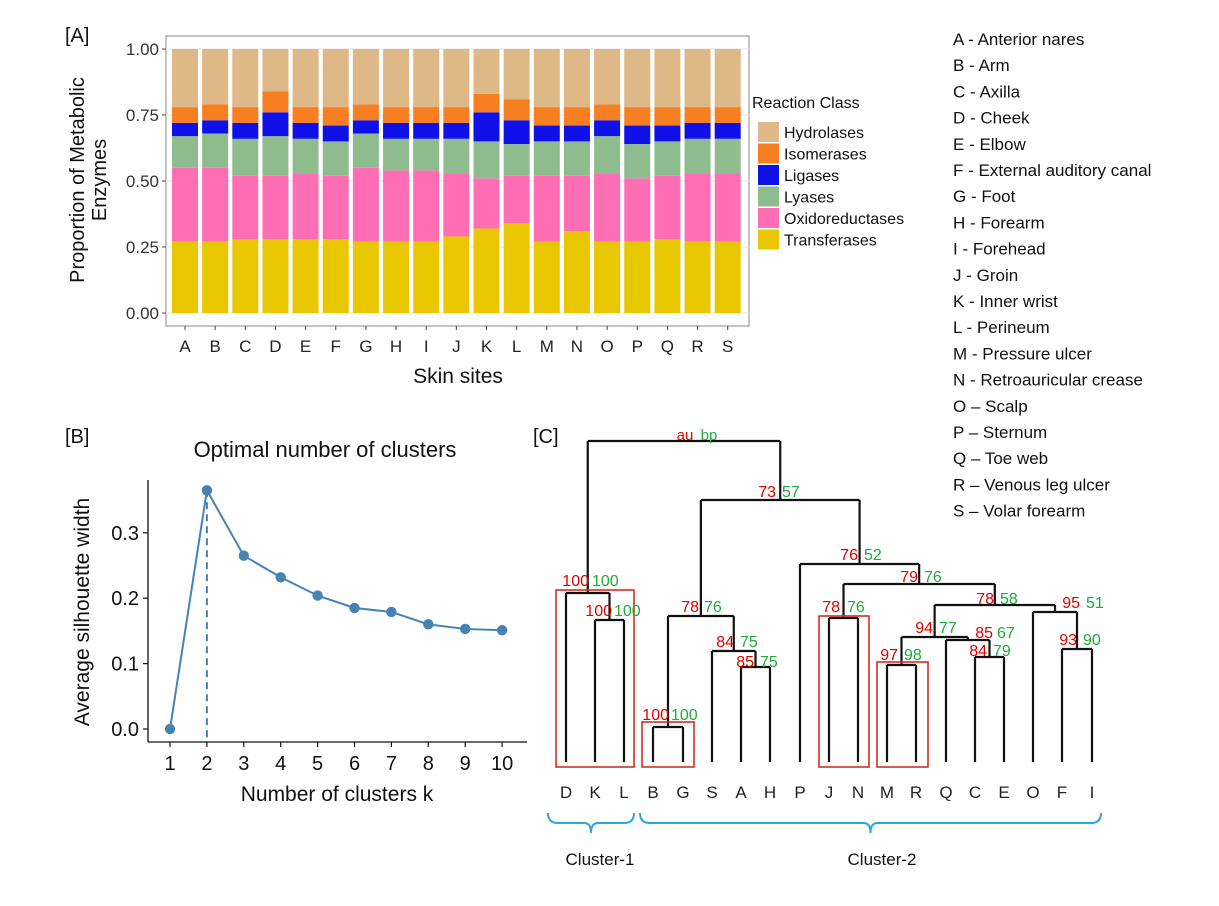  Describe the element at coordinates (809, 198) in the screenshot. I see `legend-label: Lyases` at that location.